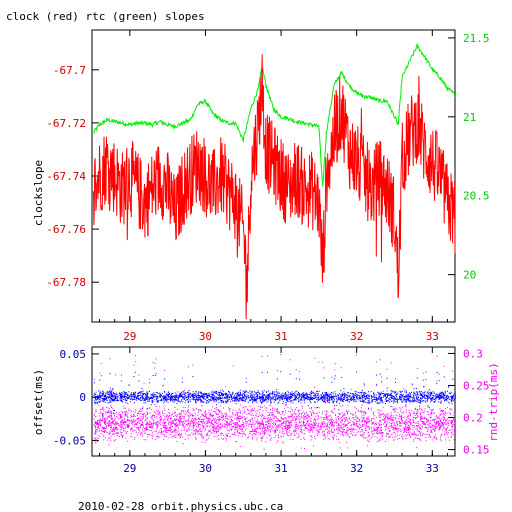  What do you see at coordinates (66, 229) in the screenshot?
I see `top-ytick-left-label: -67.76` at bounding box center [66, 229].